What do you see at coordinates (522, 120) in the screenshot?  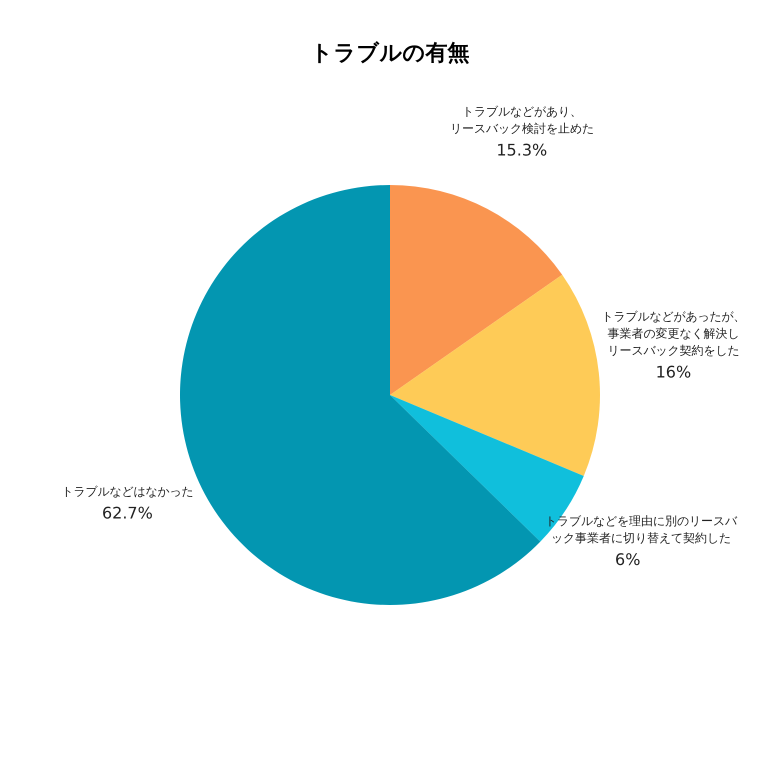 I see `slice-label: トラブルなどがあり、リースバック検討を止めた` at bounding box center [522, 120].